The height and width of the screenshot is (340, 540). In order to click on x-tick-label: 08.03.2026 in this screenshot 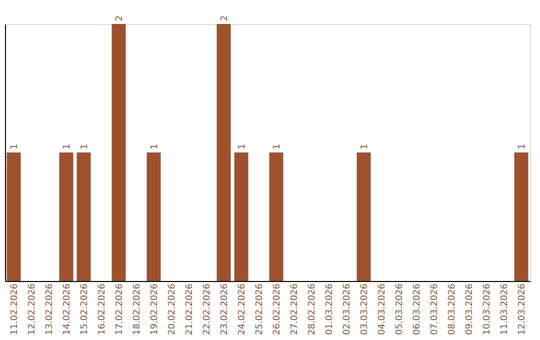, I will do `click(452, 309)`.